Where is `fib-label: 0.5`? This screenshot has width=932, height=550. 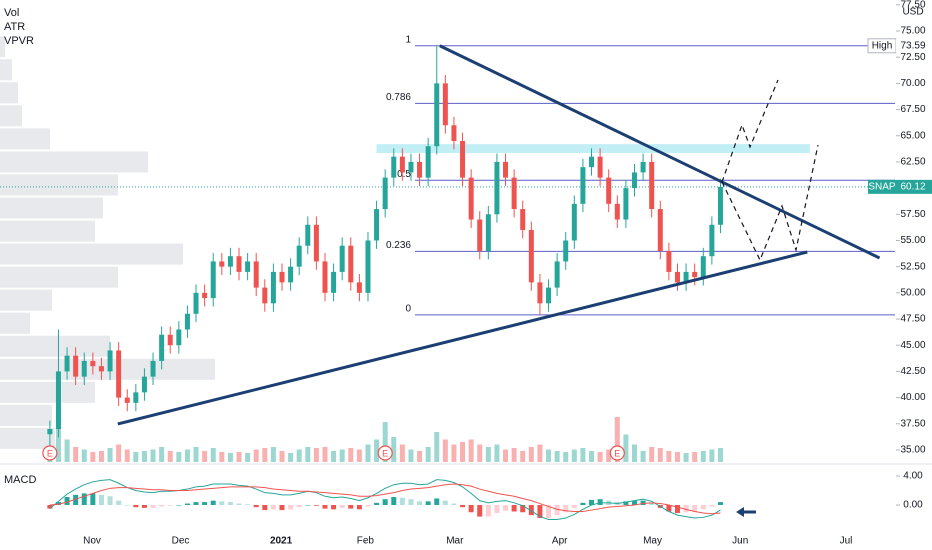
fib-label: 0.5 is located at coordinates (404, 174).